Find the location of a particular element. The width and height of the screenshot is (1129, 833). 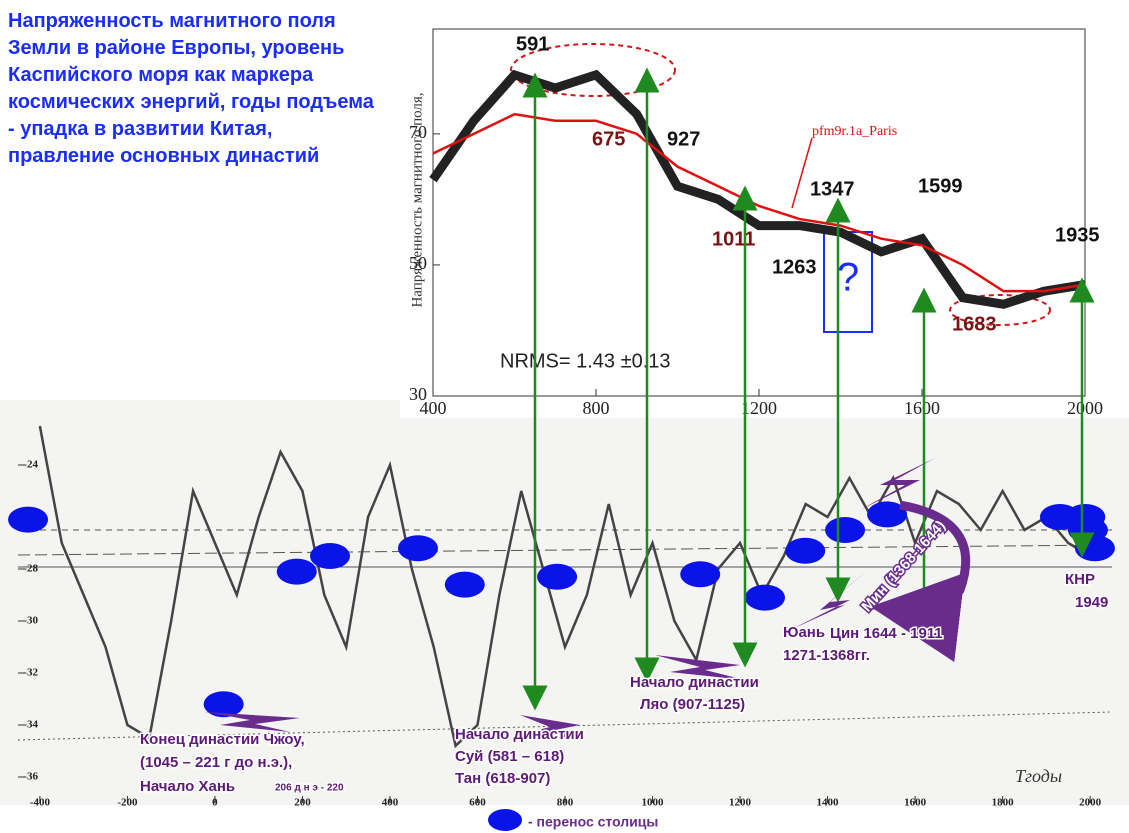

dynasty-label: Начало Хань is located at coordinates (187, 786).